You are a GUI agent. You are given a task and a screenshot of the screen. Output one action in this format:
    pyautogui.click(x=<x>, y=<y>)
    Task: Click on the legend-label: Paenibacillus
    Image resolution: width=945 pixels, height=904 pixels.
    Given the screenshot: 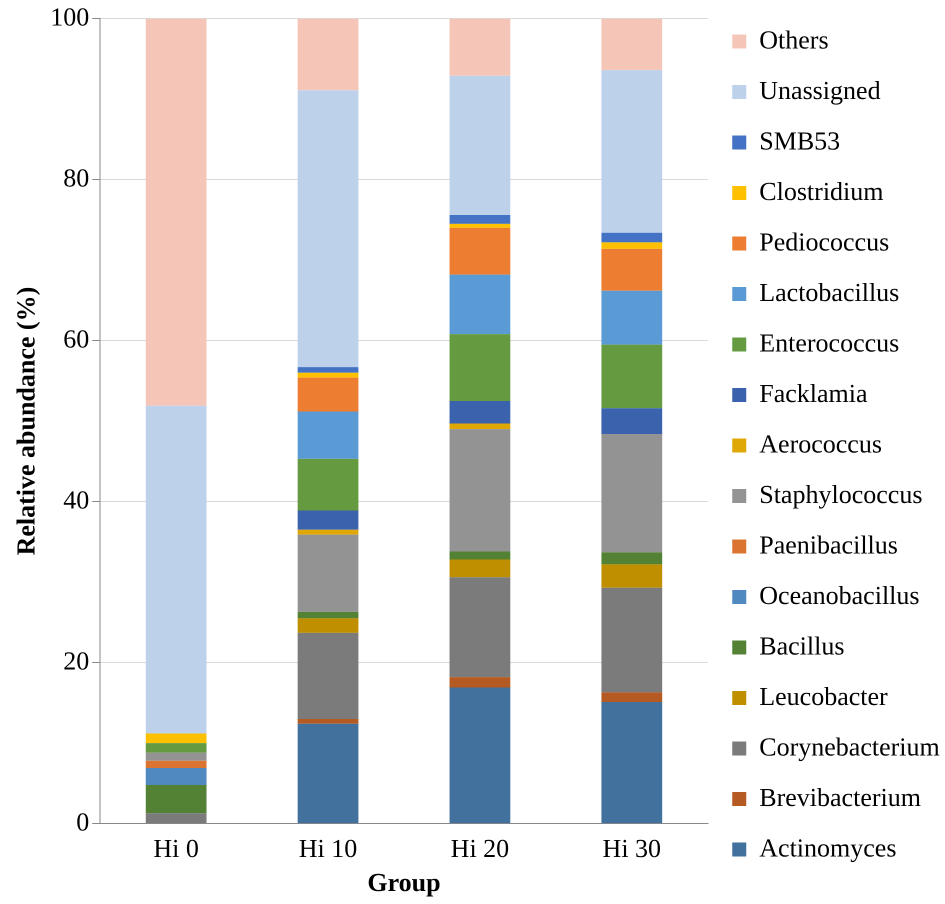 What is the action you would take?
    pyautogui.click(x=828, y=545)
    